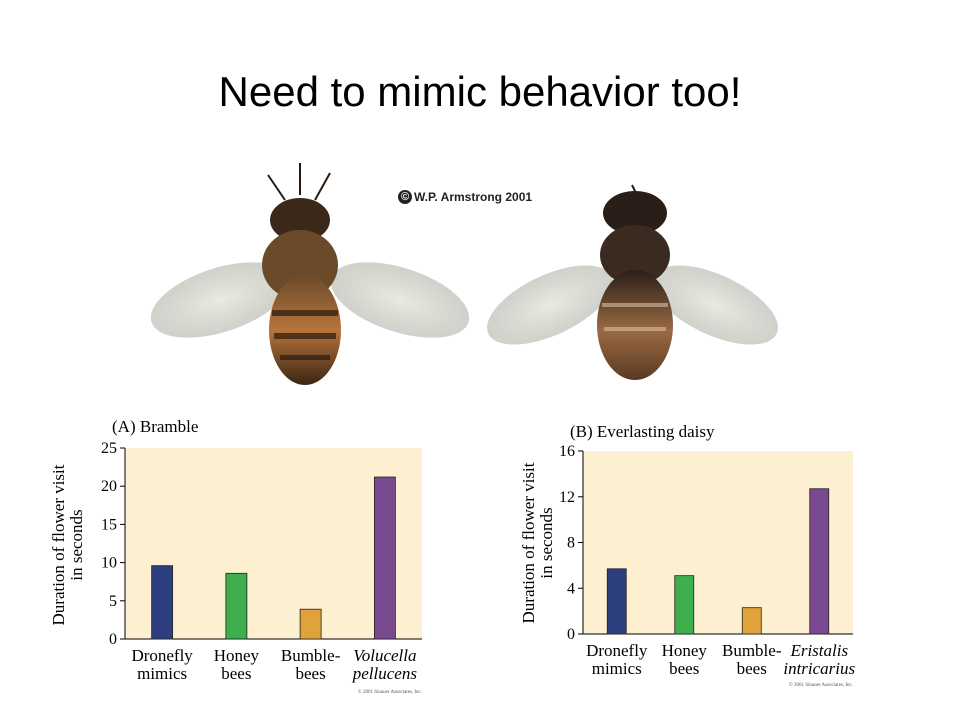 This screenshot has height=720, width=960. I want to click on y-tick-label: 16, so click(567, 451).